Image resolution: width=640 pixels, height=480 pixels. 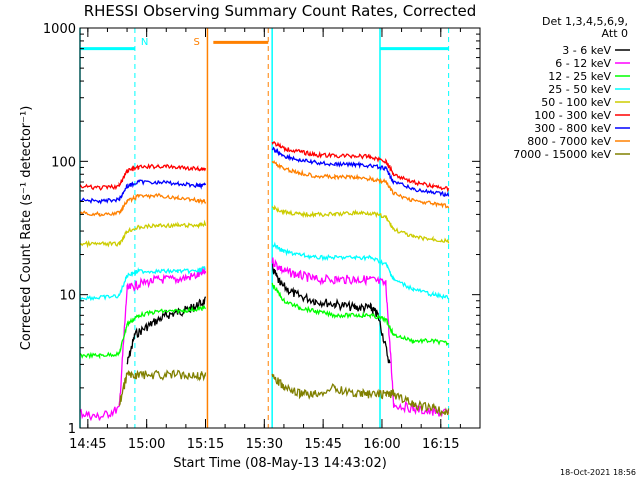 What do you see at coordinates (572, 115) in the screenshot?
I see `legend-label: 100 - 300 keV` at bounding box center [572, 115].